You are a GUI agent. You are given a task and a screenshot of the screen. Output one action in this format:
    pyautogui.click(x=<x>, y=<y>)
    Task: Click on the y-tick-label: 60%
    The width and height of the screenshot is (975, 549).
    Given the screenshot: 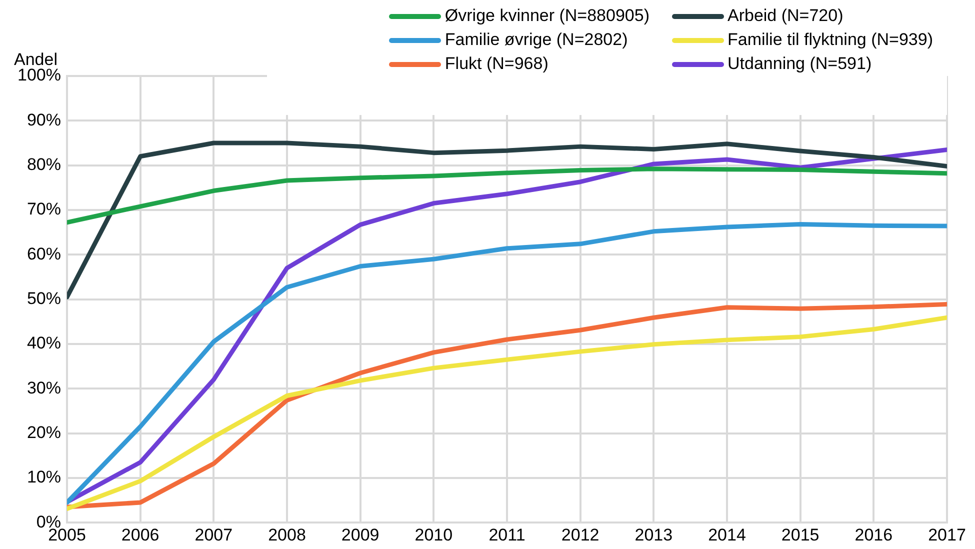 What is the action you would take?
    pyautogui.click(x=43, y=254)
    